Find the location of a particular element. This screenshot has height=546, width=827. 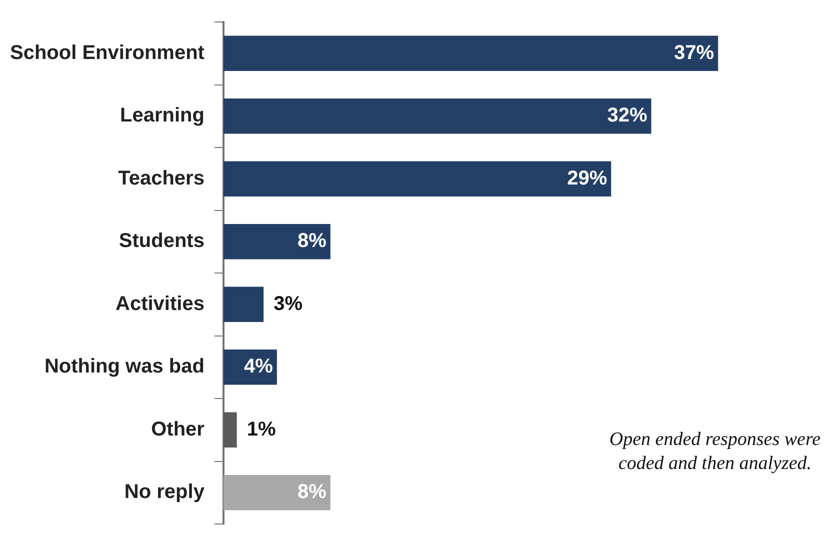

data-label: 37% is located at coordinates (694, 53).